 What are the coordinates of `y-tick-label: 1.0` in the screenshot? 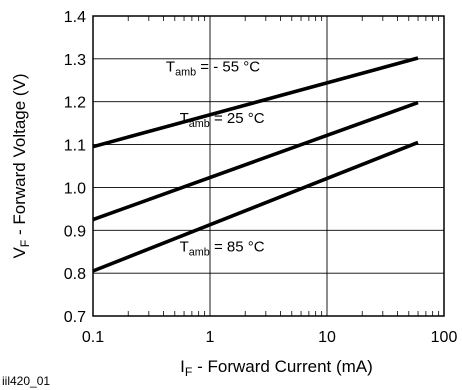 It's located at (75, 188).